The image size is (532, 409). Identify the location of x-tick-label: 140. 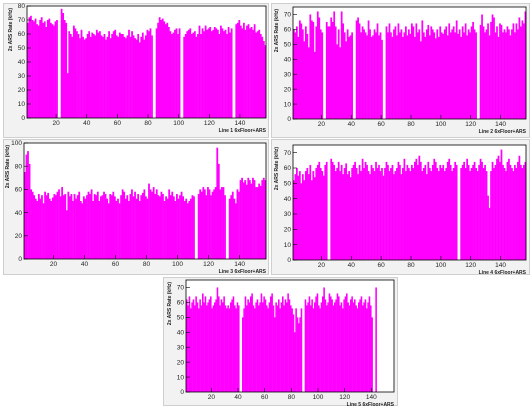
(240, 123).